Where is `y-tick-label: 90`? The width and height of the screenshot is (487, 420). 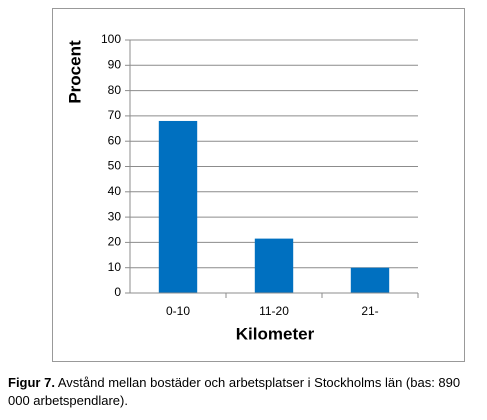 y-tick-label: 90 is located at coordinates (115, 64).